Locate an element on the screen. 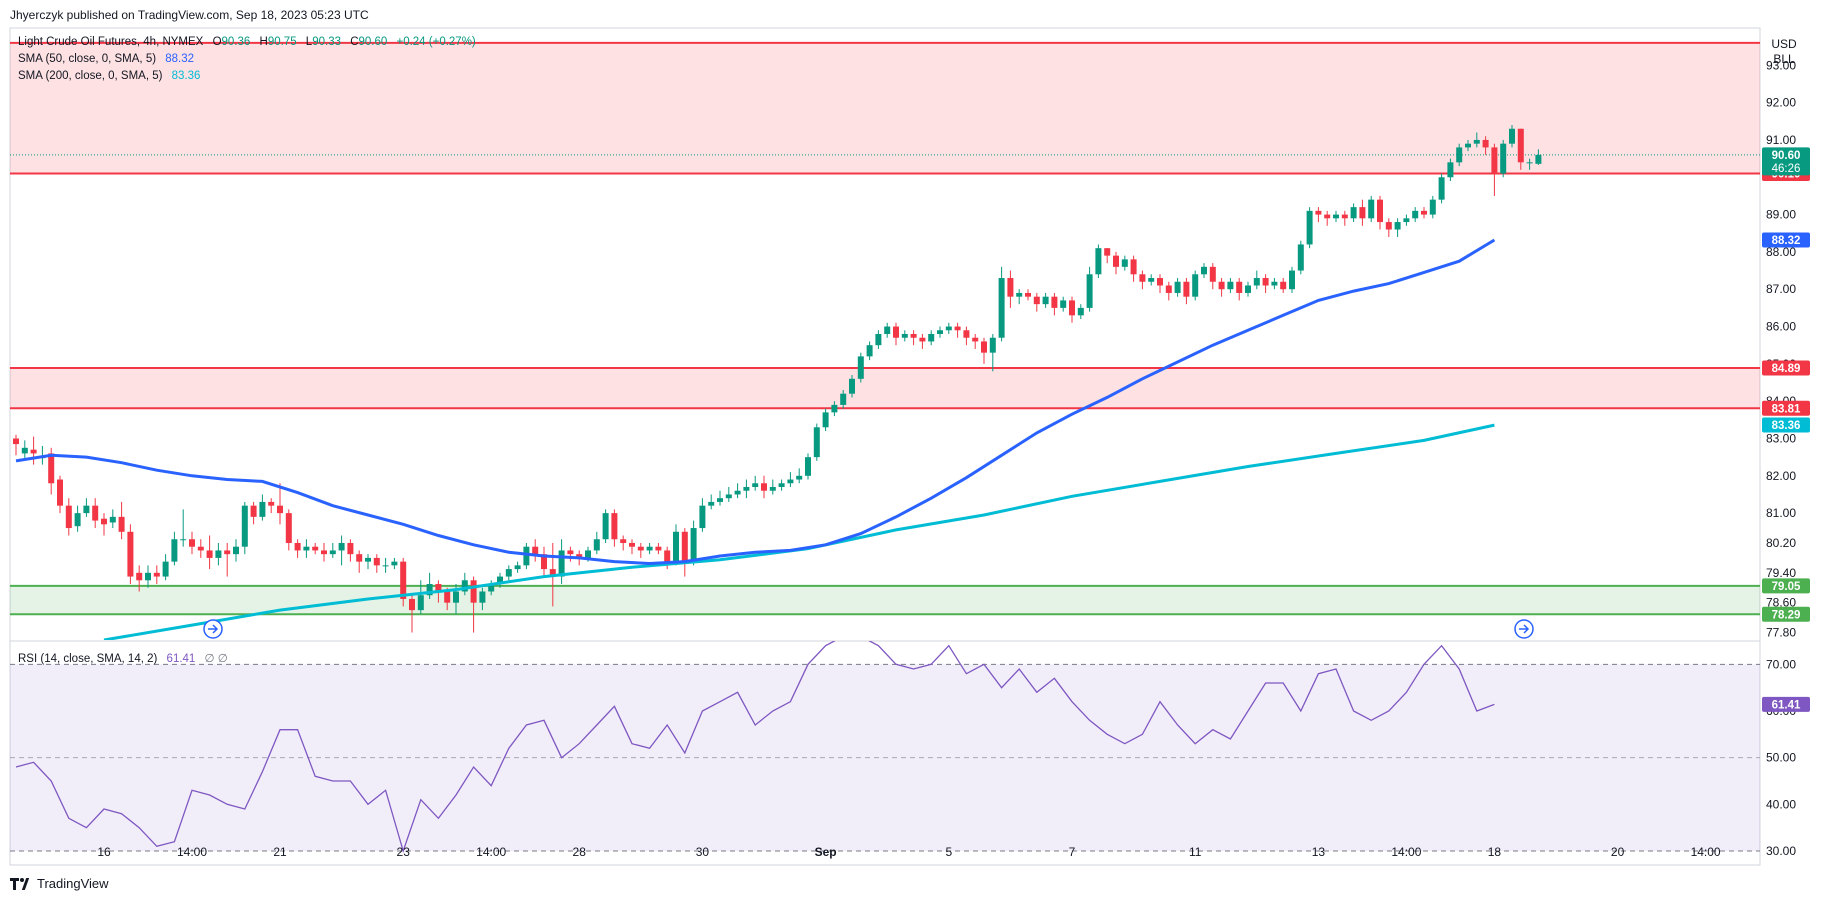  price-tag-3: 83.81 is located at coordinates (1786, 408).